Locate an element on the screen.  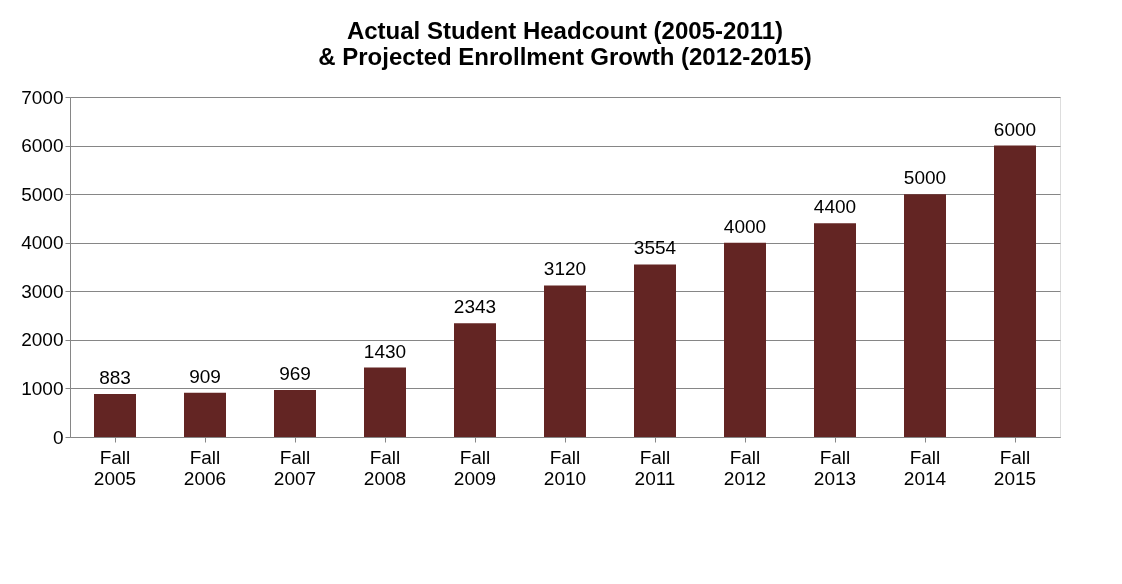
x-tick-label: Fall 2008 is located at coordinates (385, 467).